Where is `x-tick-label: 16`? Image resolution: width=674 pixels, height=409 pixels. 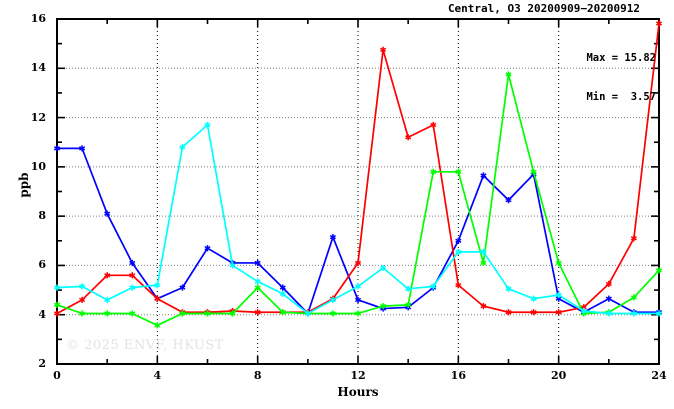
x-tick-label: 16 is located at coordinates (458, 375).